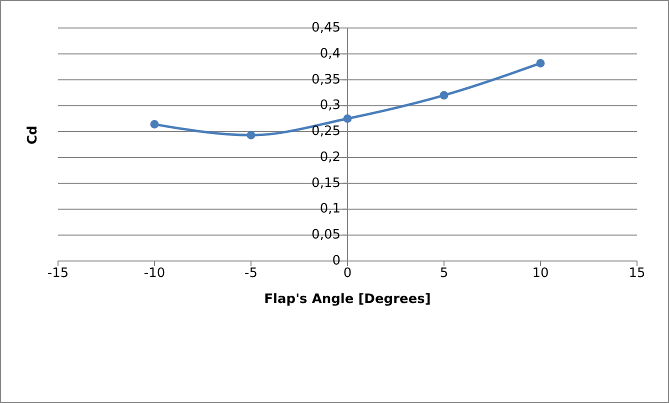 The height and width of the screenshot is (403, 669). Describe the element at coordinates (155, 274) in the screenshot. I see `x-tick-label: -10` at that location.